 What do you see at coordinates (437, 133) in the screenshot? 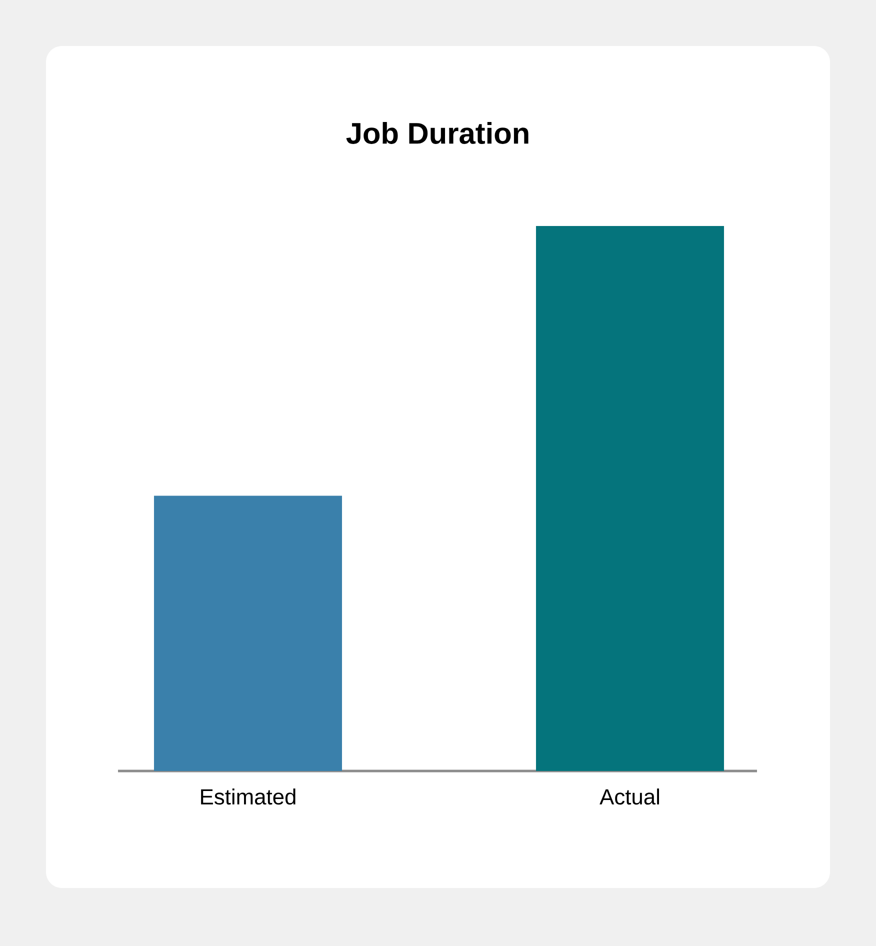
I see `chart-title: Job Duration` at bounding box center [437, 133].